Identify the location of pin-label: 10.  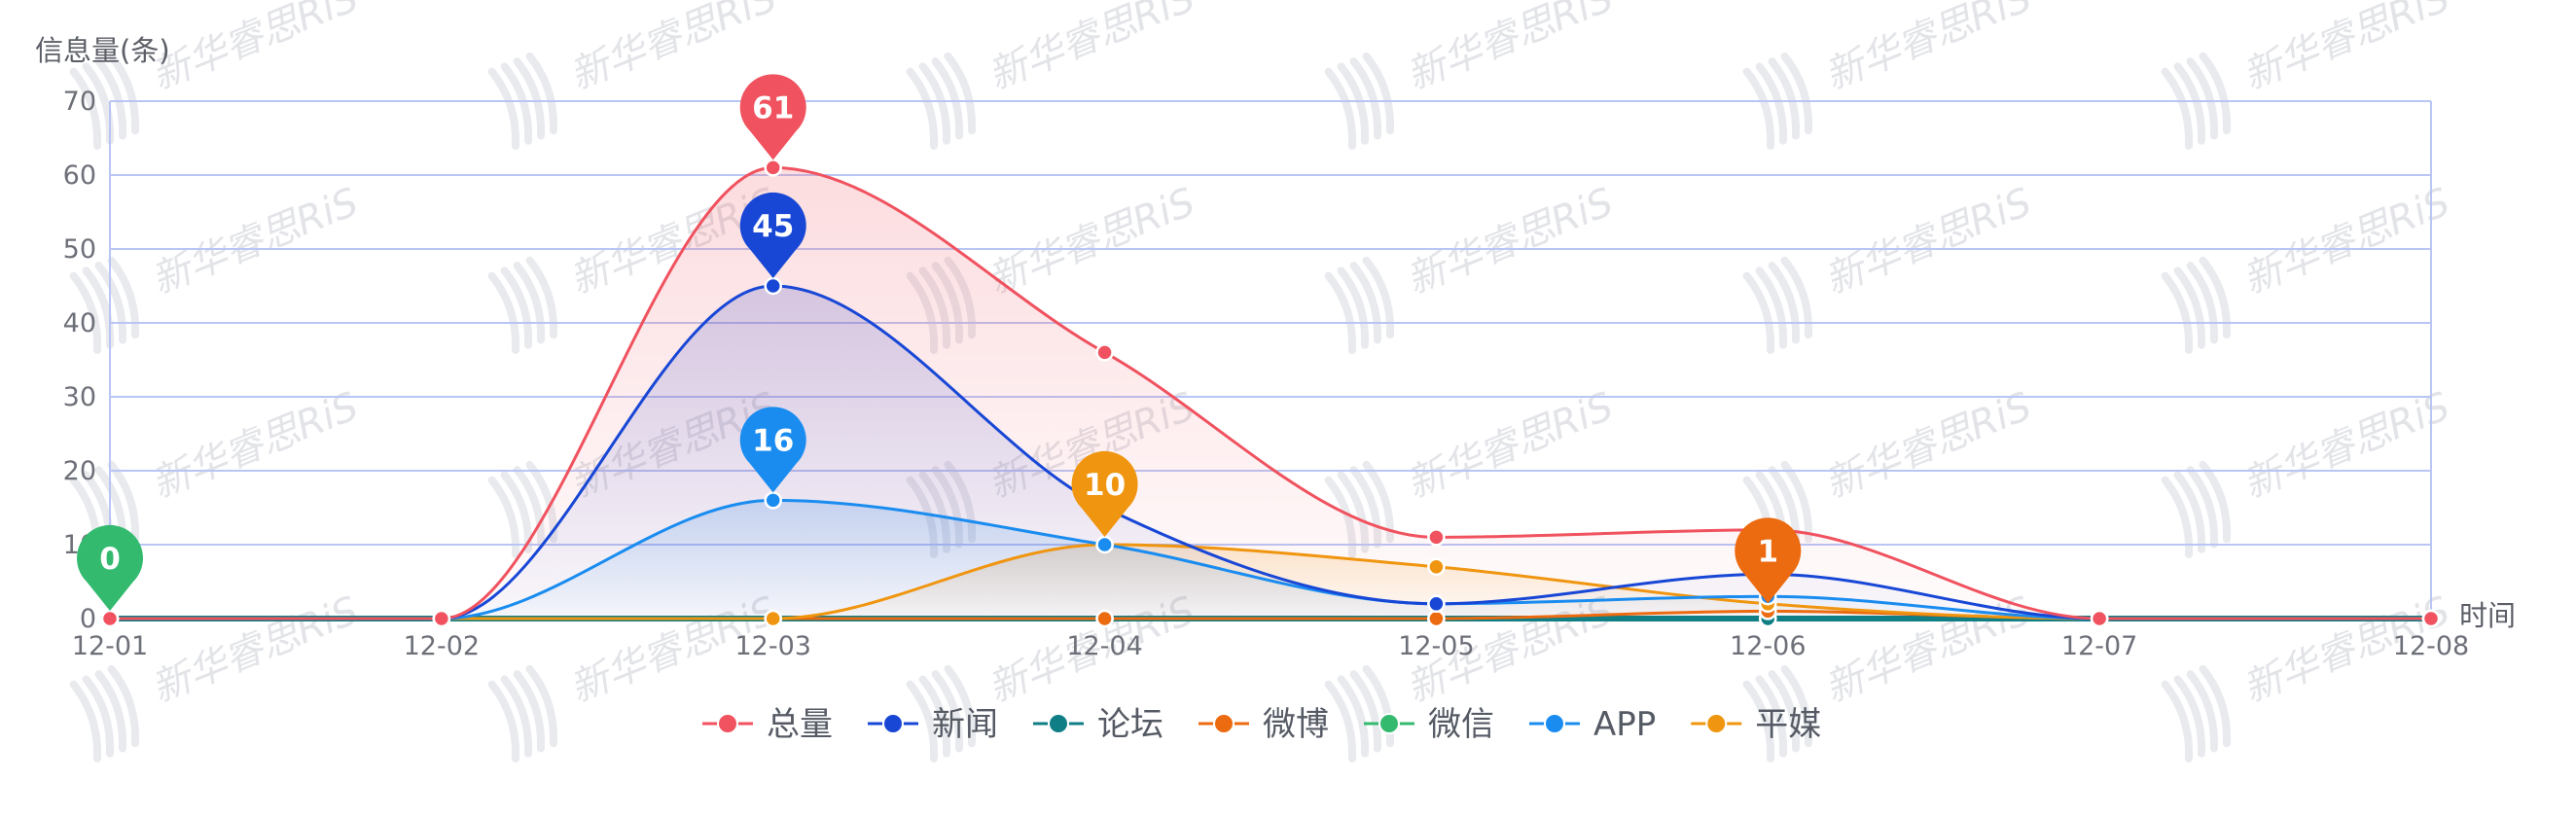
(1105, 485).